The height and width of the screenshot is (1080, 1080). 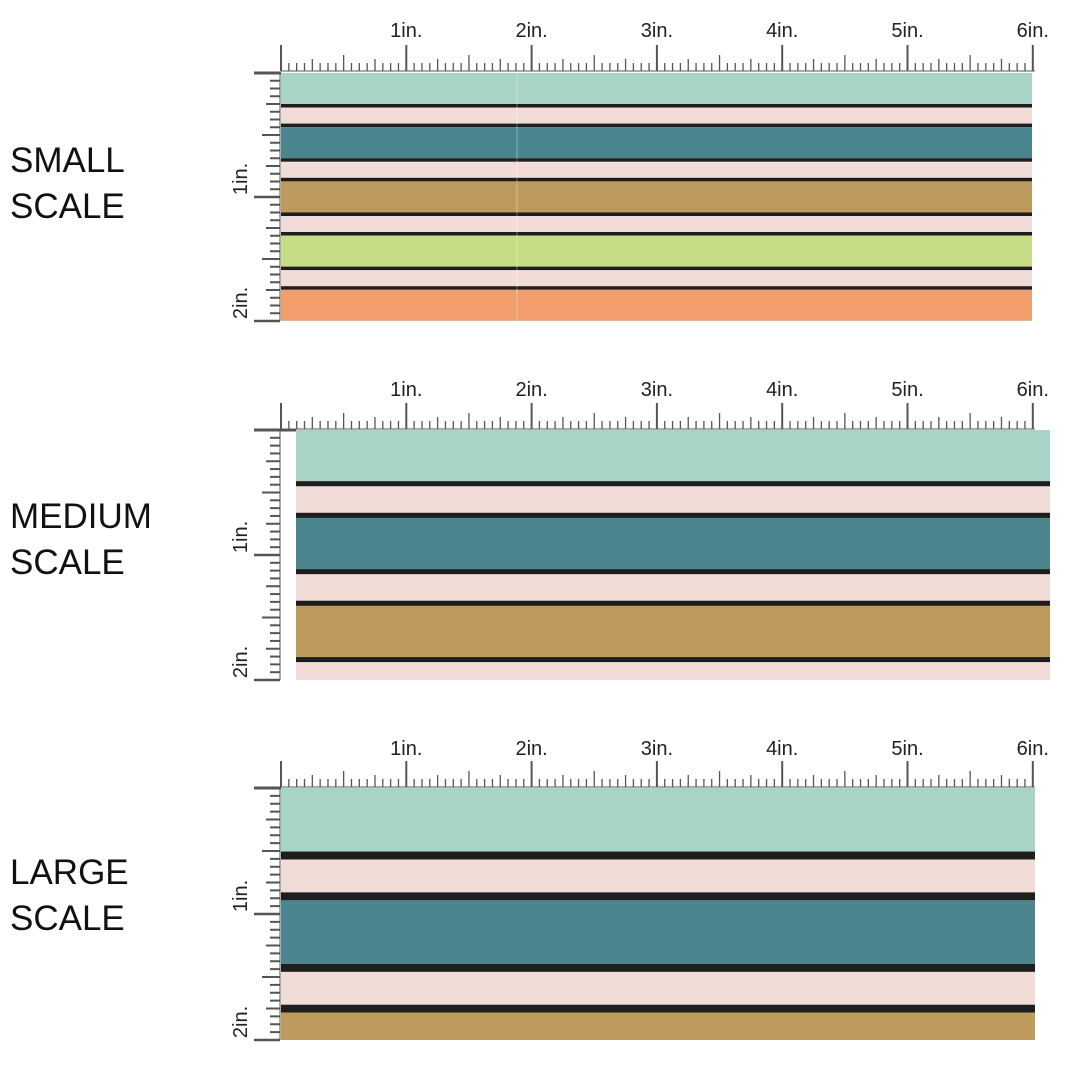 What do you see at coordinates (69, 895) in the screenshot?
I see `large-scale-label: LARGE SCALE` at bounding box center [69, 895].